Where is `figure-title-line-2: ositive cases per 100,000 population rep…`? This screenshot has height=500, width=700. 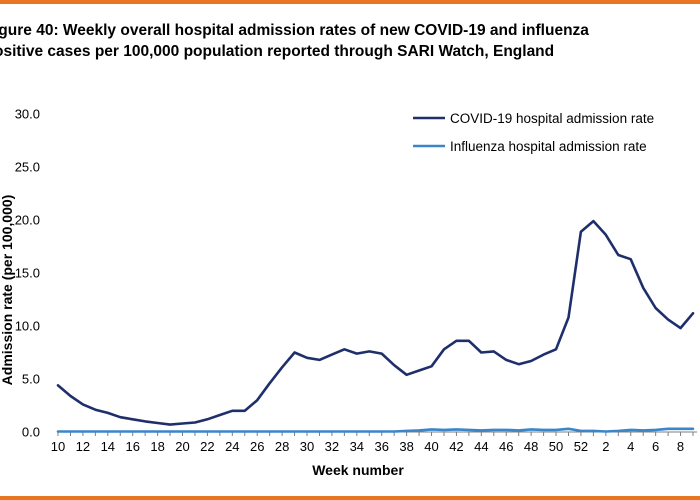
figure-title-line-2: ositive cases per 100,000 population rep… is located at coordinates (277, 51).